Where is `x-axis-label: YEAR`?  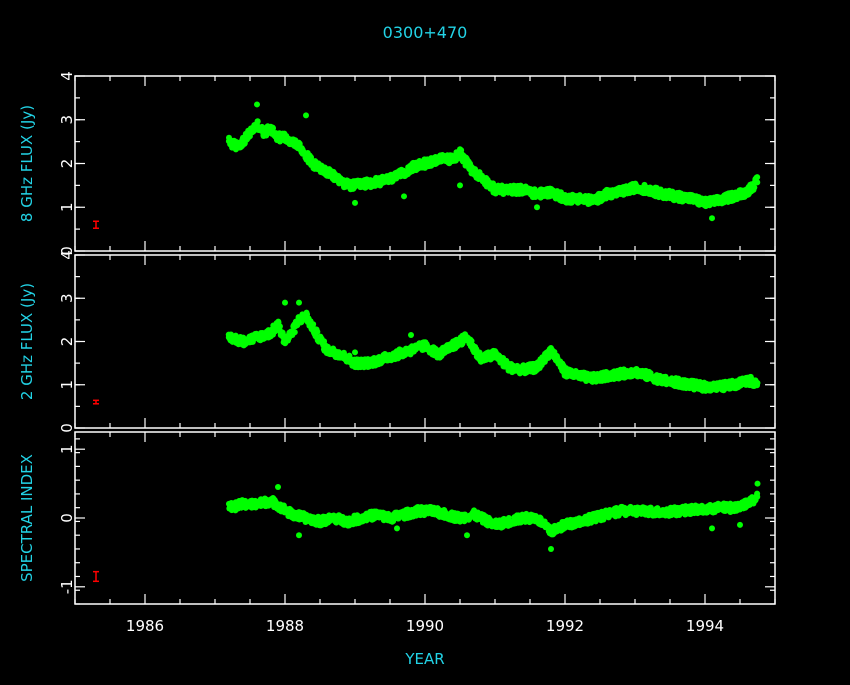
x-axis-label: YEAR is located at coordinates (424, 659).